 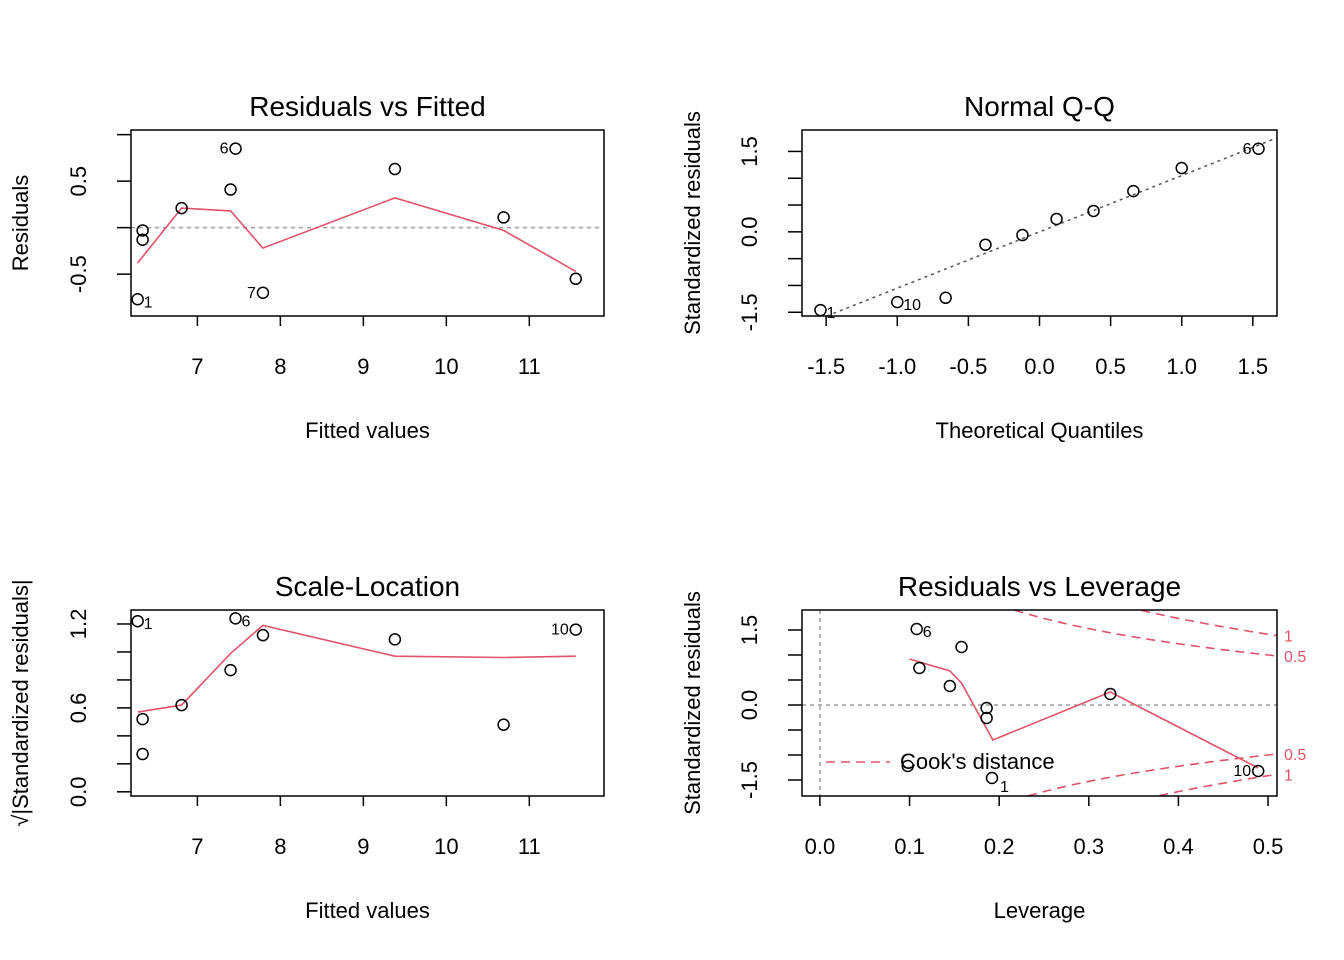 I want to click on x-tick-label: 7, so click(x=197, y=846).